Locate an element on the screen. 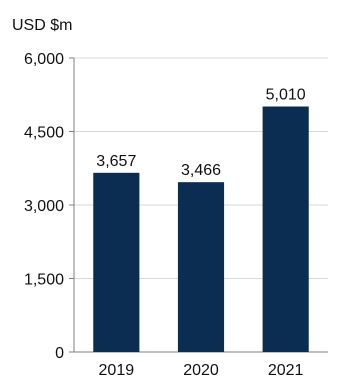  x-axis-ticks: 2019 2020 2021 is located at coordinates (201, 370).